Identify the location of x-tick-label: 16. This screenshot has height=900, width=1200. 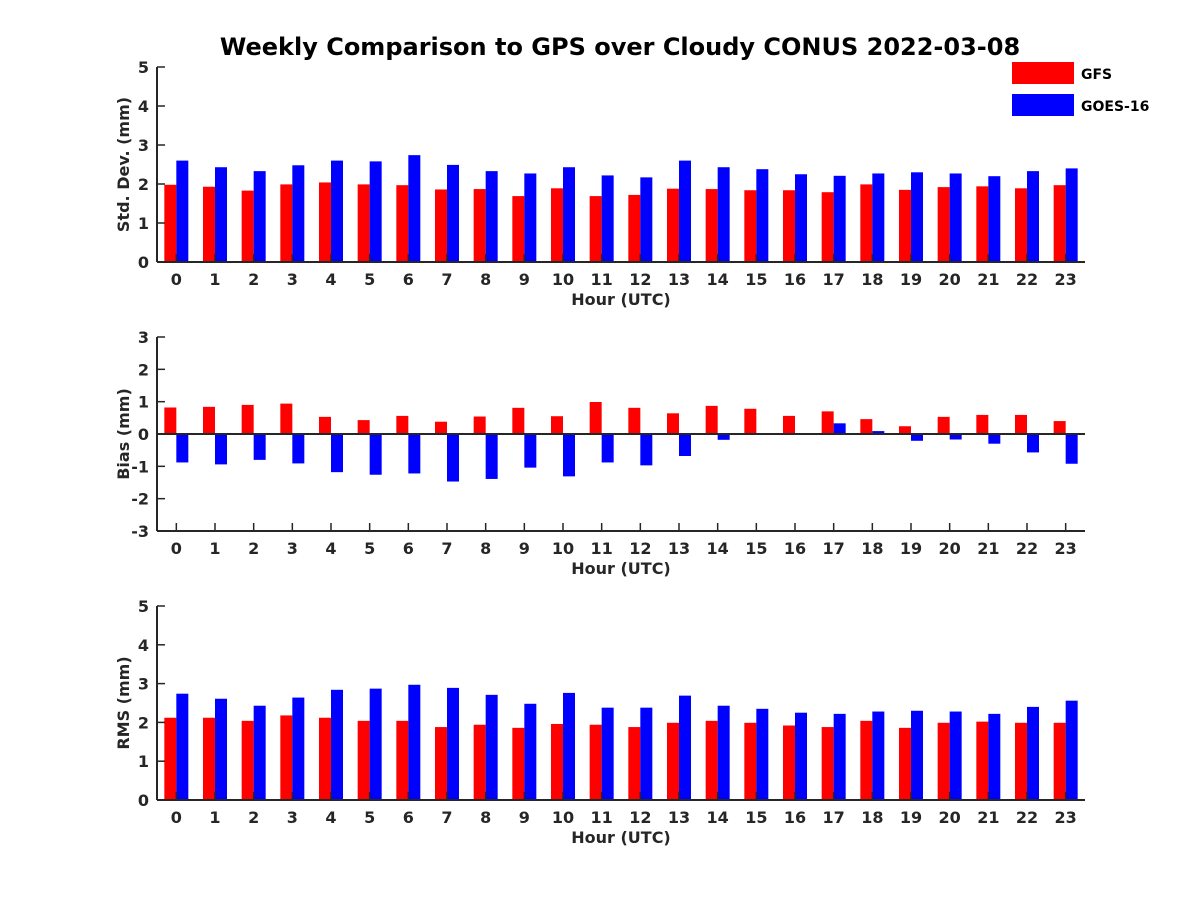
(795, 817).